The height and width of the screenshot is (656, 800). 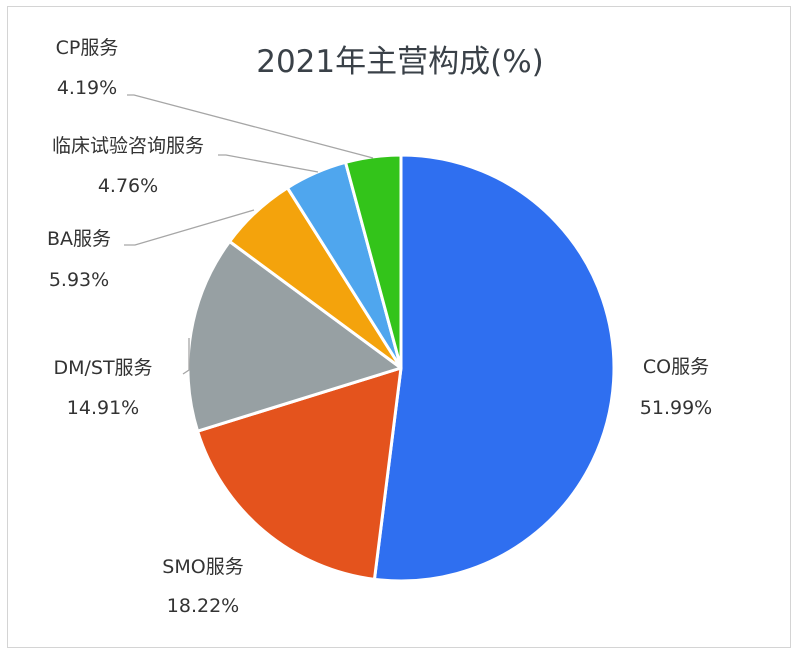 What do you see at coordinates (79, 239) in the screenshot?
I see `slice-label-ba: BA服务` at bounding box center [79, 239].